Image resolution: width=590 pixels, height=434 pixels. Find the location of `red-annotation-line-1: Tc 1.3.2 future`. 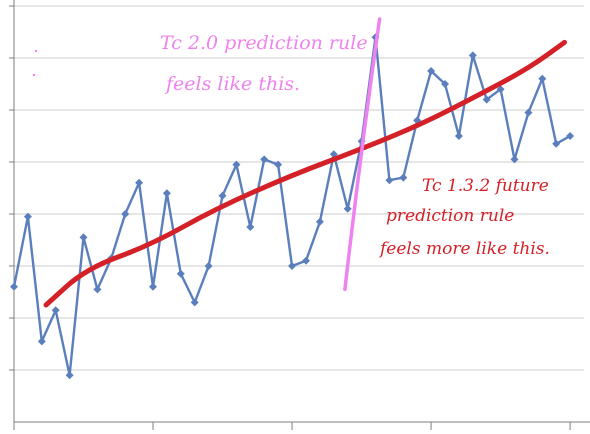

red-annotation-line-1: Tc 1.3.2 future is located at coordinates (485, 186).